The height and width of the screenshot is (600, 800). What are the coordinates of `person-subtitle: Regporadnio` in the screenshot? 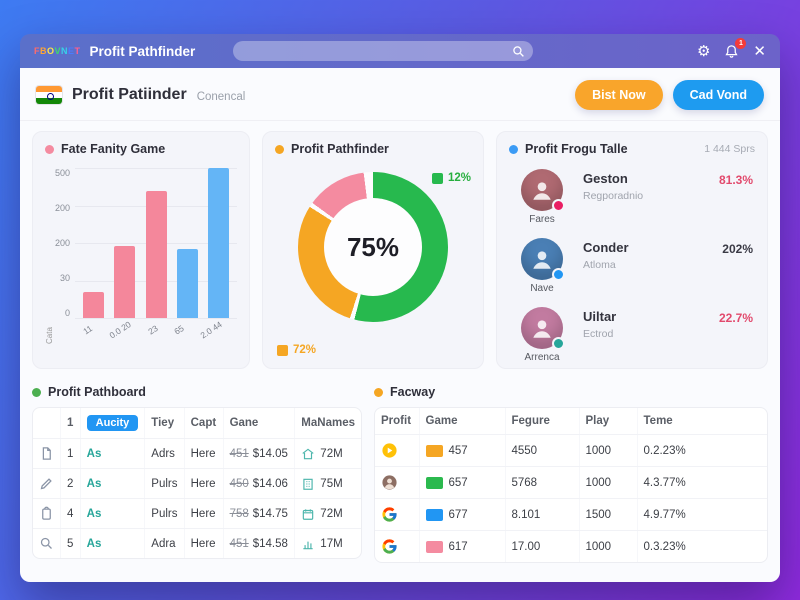 It's located at (613, 196).